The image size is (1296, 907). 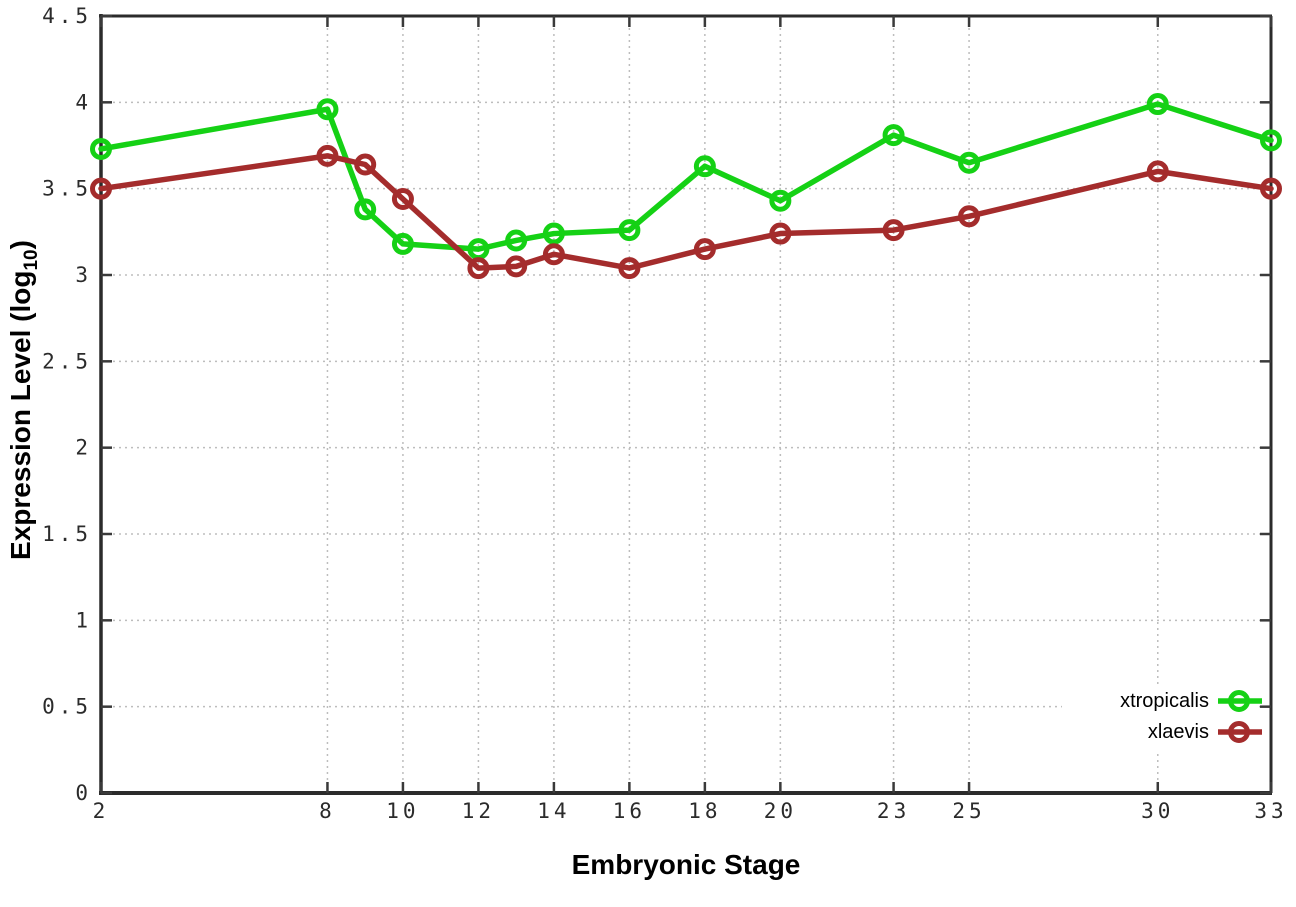 I want to click on line-marker-icon-xlaevis, so click(x=1240, y=732).